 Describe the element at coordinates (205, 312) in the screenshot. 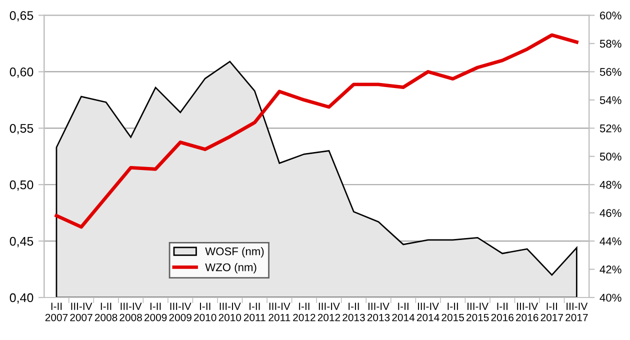

I see `x-tick-label: I-II 2010` at that location.